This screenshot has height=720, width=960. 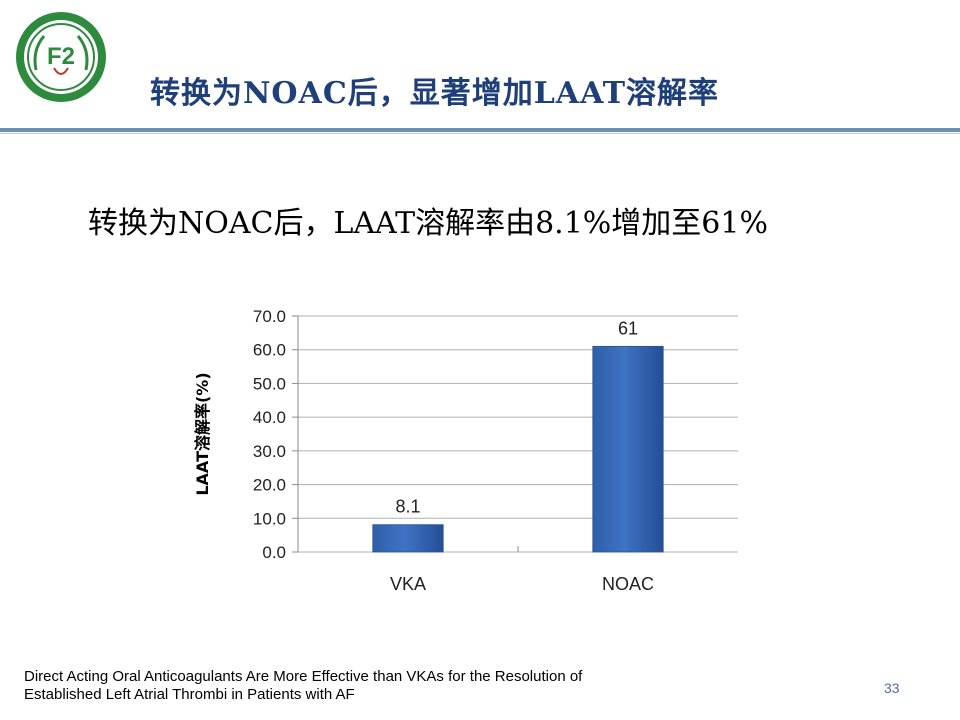 I want to click on page-number: 33, so click(x=892, y=688).